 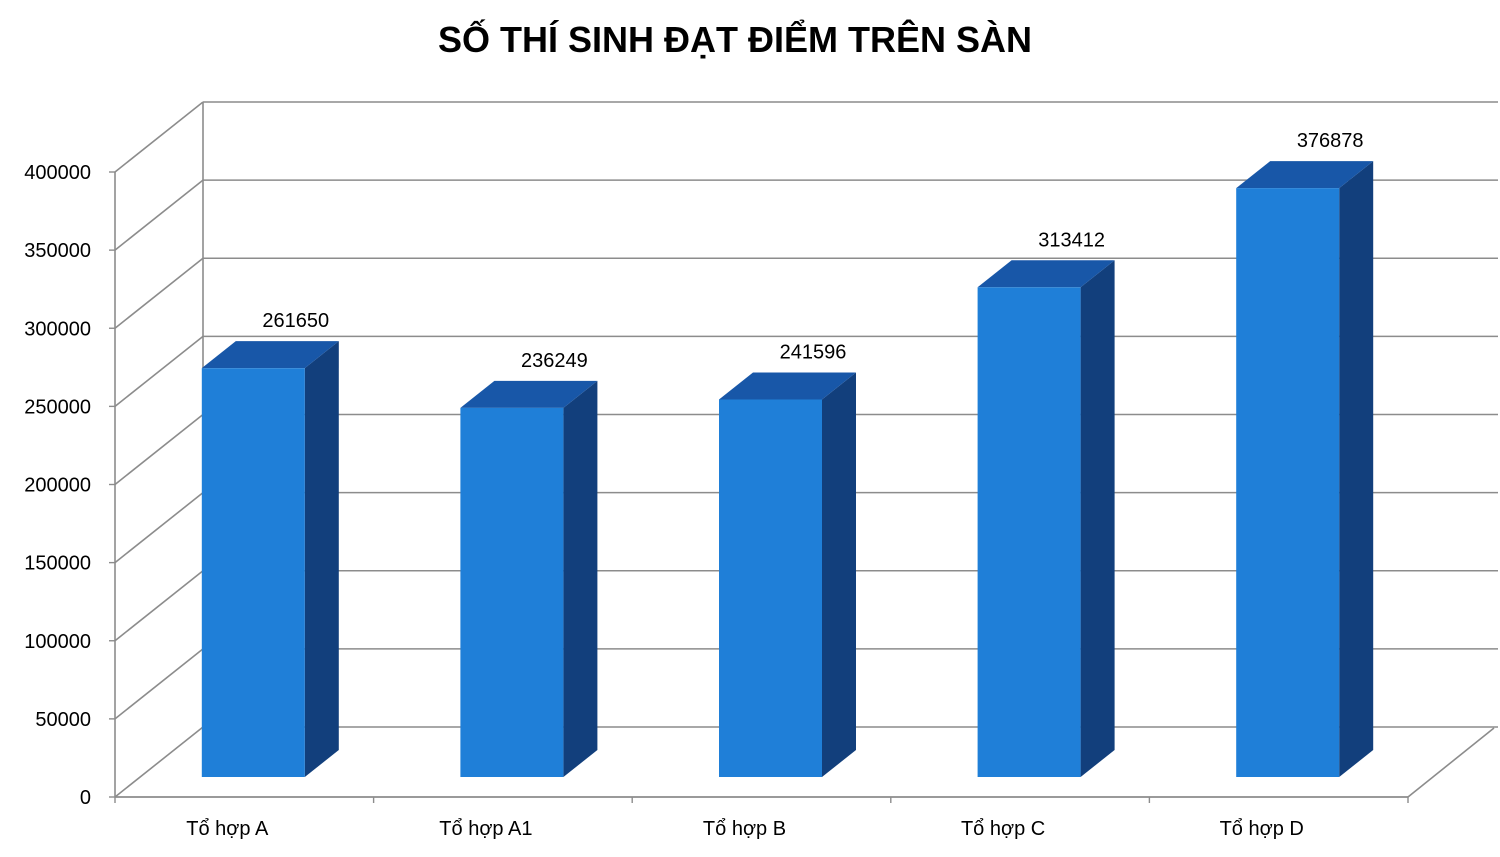 I want to click on y-tick-label-3: 150000, so click(x=57, y=564).